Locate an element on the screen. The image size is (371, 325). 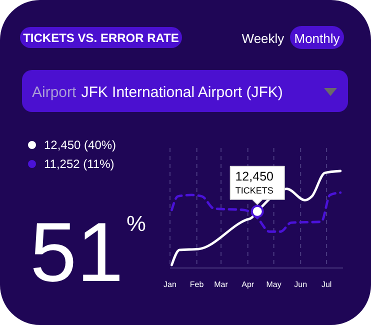
text: 51$^{%}$ is located at coordinates (88, 252).